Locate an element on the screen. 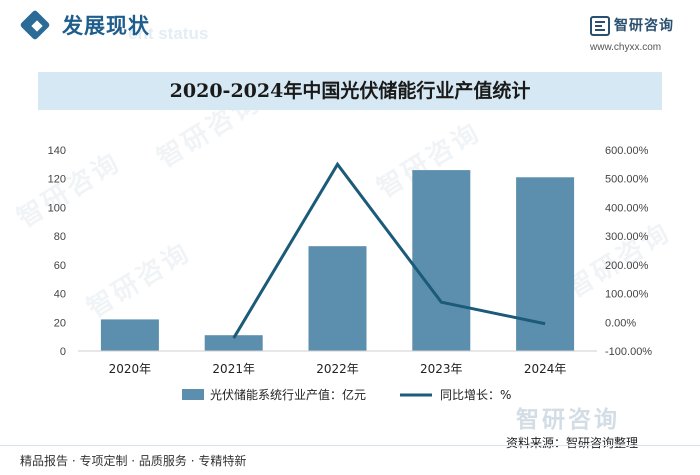  y-right-tick-label: 200.00% is located at coordinates (627, 266).